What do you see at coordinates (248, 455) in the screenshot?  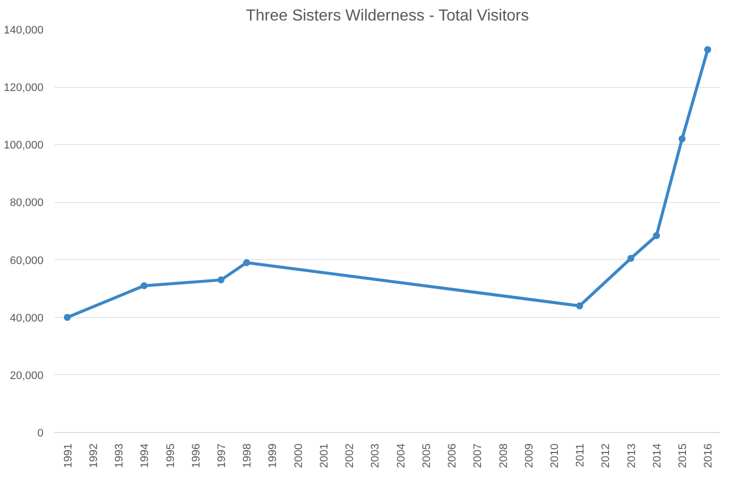 I see `x-tick-label: 1998` at bounding box center [248, 455].